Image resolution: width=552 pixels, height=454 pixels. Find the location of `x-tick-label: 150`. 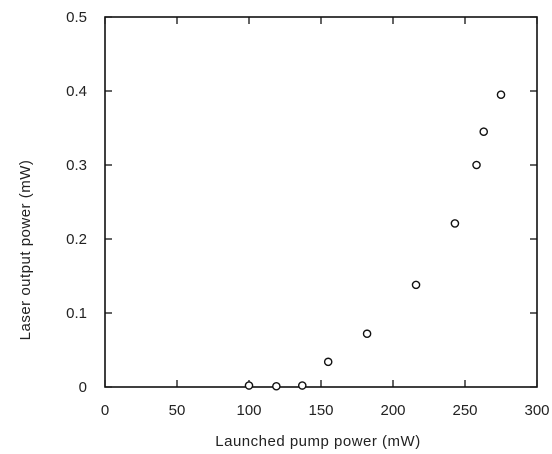

x-tick-label: 150 is located at coordinates (320, 410).